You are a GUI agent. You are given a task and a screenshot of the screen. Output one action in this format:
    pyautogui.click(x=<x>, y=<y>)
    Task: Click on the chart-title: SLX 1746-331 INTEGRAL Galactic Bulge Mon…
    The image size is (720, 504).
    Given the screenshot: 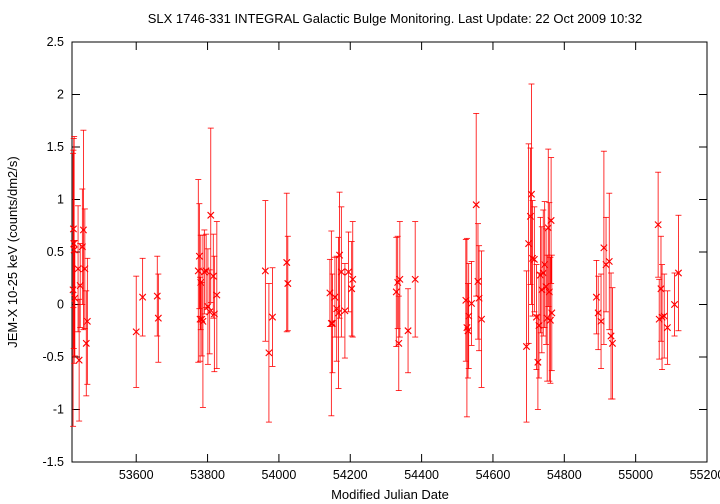 What is the action you would take?
    pyautogui.click(x=395, y=18)
    